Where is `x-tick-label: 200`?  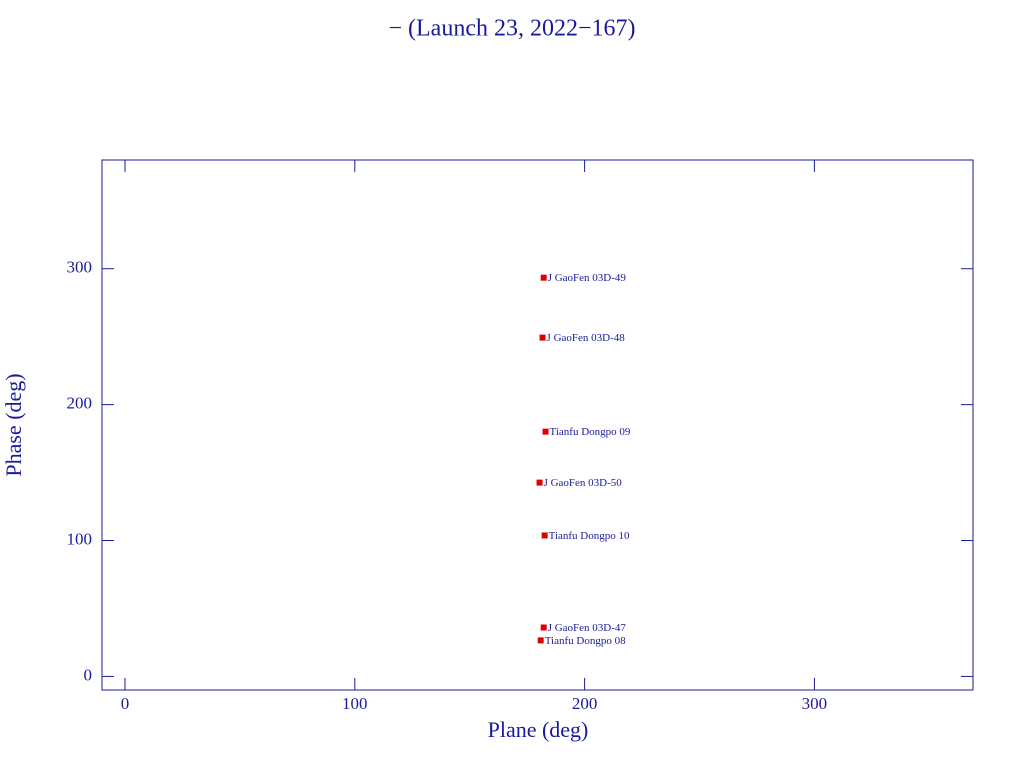
x-tick-label: 200 is located at coordinates (585, 703).